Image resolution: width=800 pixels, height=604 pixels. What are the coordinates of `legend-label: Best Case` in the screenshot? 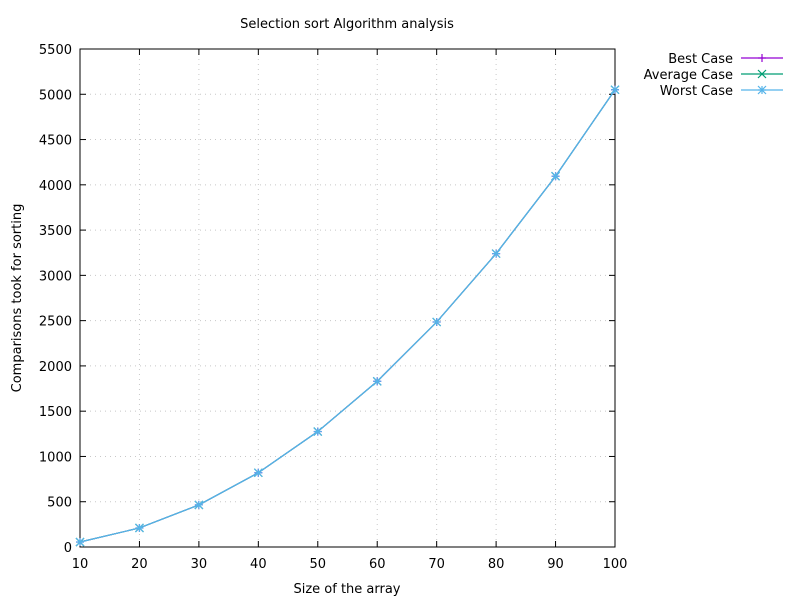 It's located at (700, 59).